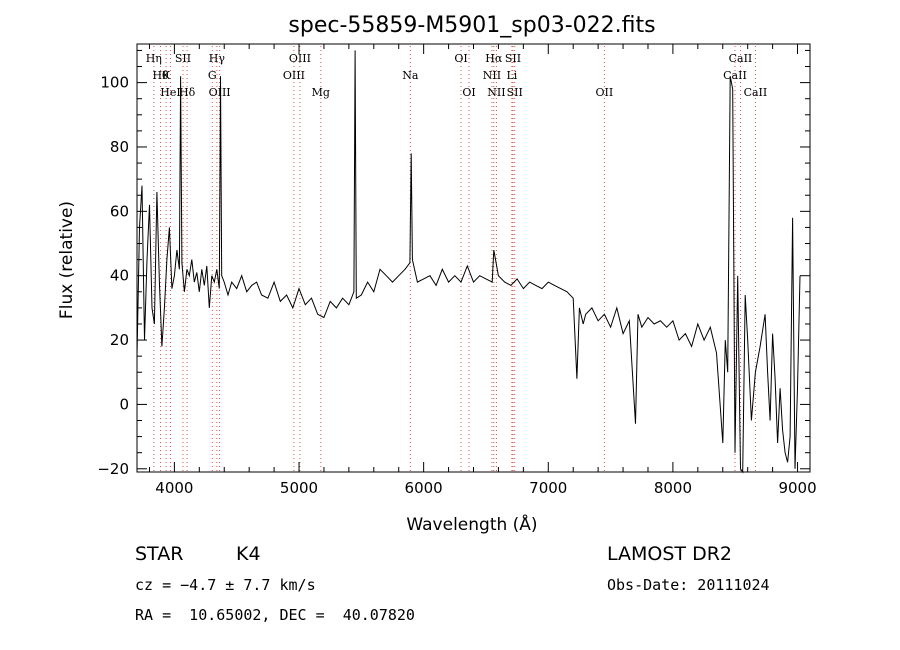  I want to click on line-marker-label: Hα, so click(494, 58).